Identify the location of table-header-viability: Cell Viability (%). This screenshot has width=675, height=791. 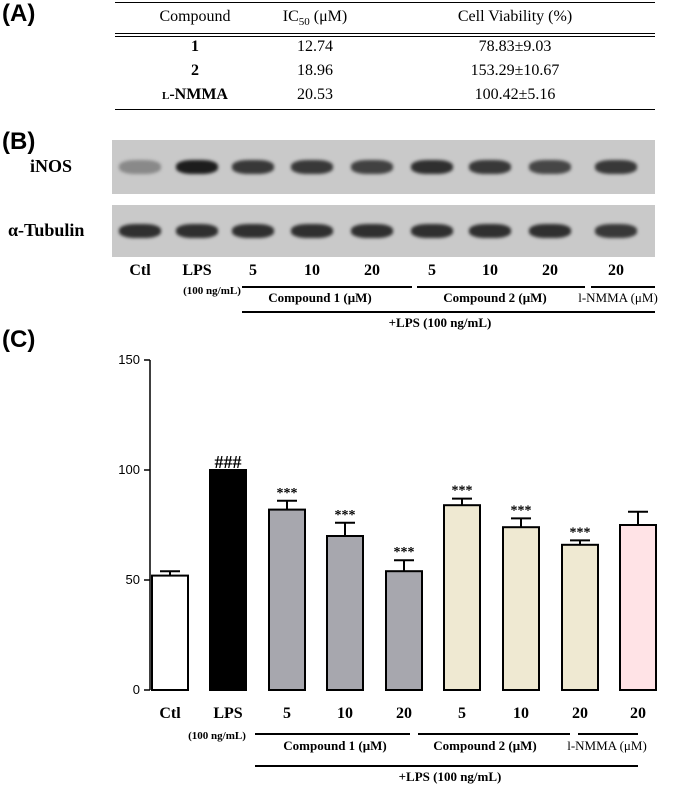
(515, 16).